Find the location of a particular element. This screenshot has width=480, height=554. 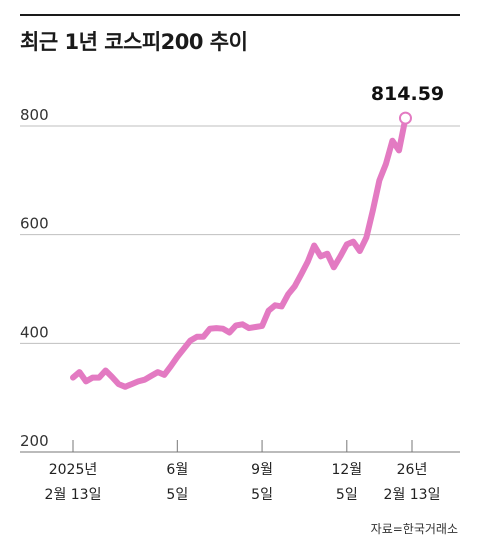

x-tick-label-line1: 12월 is located at coordinates (346, 470).